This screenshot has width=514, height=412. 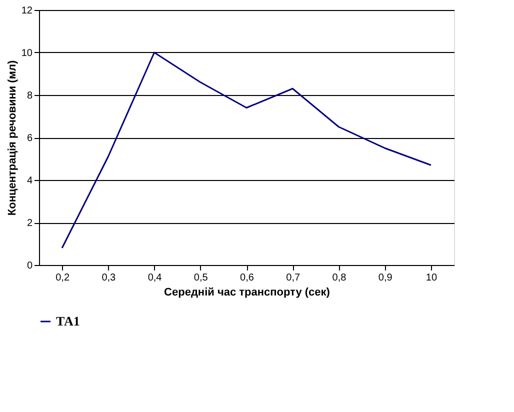 What do you see at coordinates (63, 278) in the screenshot?
I see `x-tick-label: 0,2` at bounding box center [63, 278].